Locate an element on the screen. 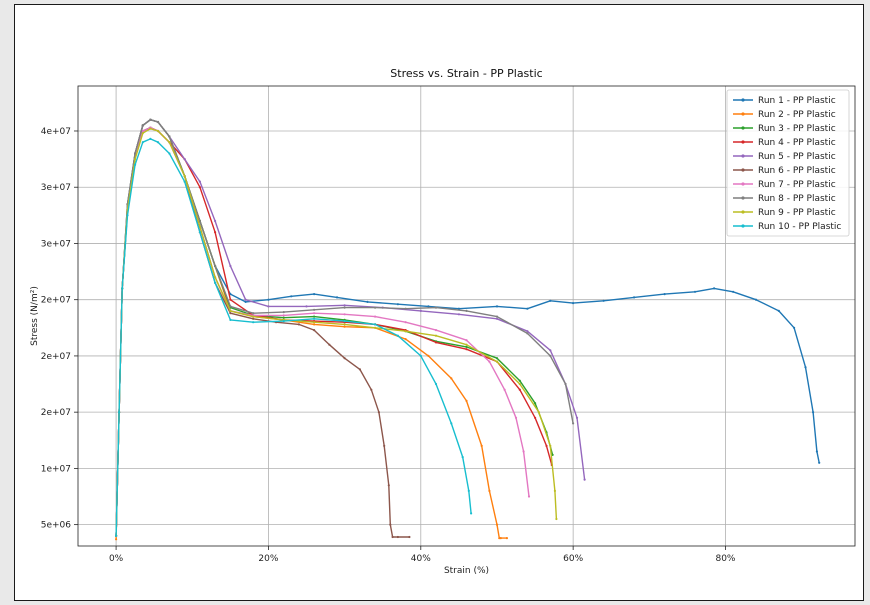  legend-label: Run 6 - PP Plastic is located at coordinates (797, 171).